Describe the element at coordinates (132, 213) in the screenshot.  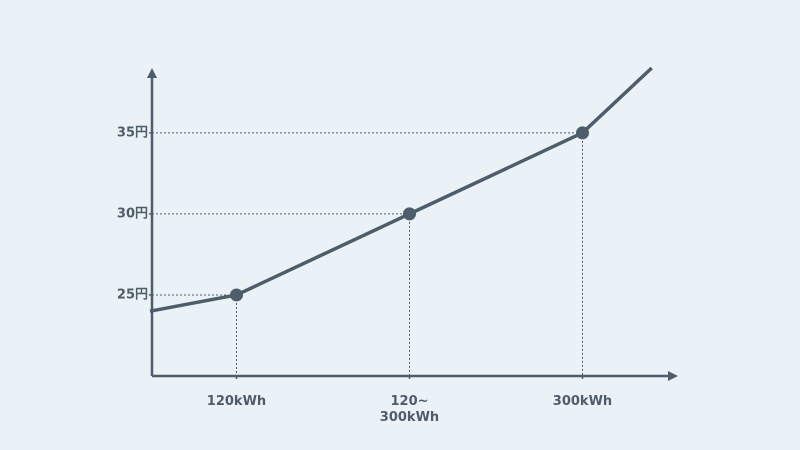
I see `y-tick-label: 30円` at that location.